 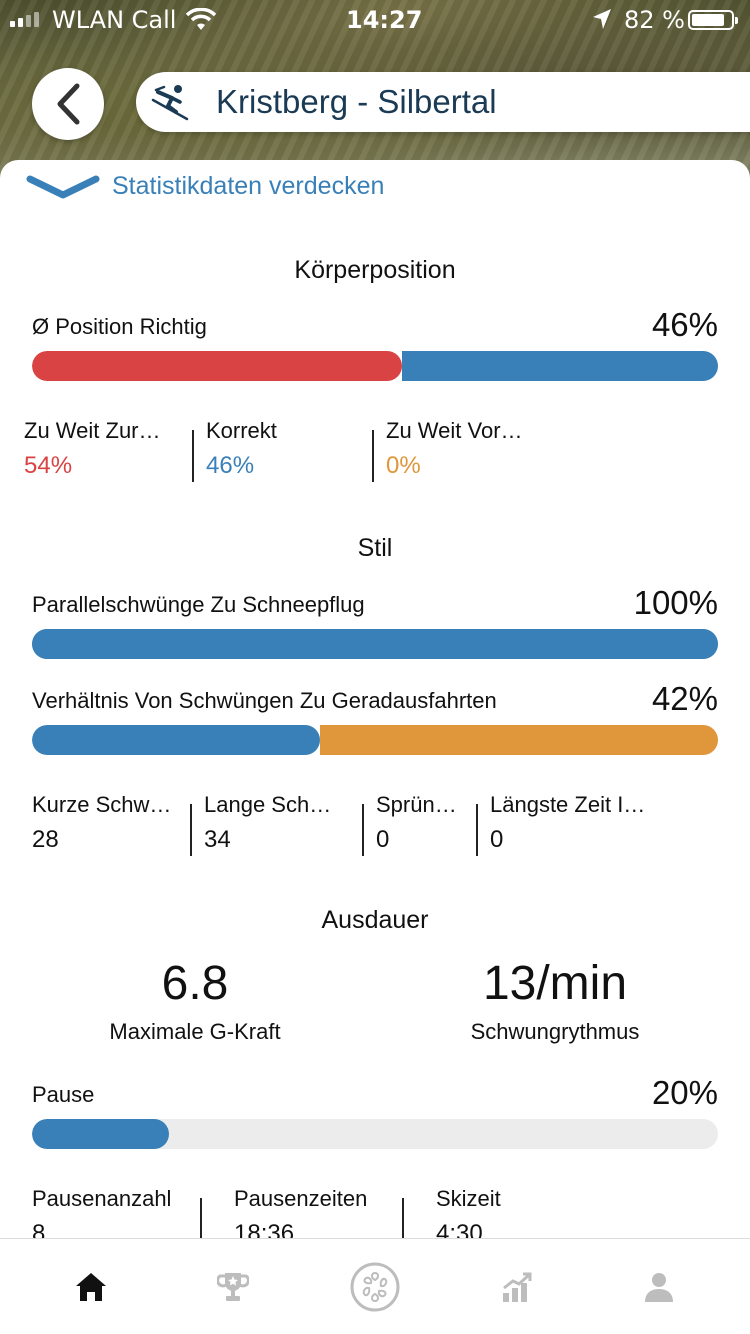 I want to click on stat-value: 46%, so click(x=230, y=465).